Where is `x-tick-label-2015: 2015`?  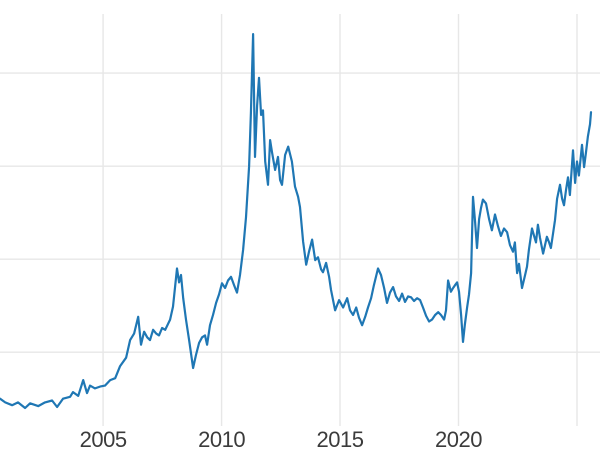 x-tick-label-2015: 2015 is located at coordinates (340, 438).